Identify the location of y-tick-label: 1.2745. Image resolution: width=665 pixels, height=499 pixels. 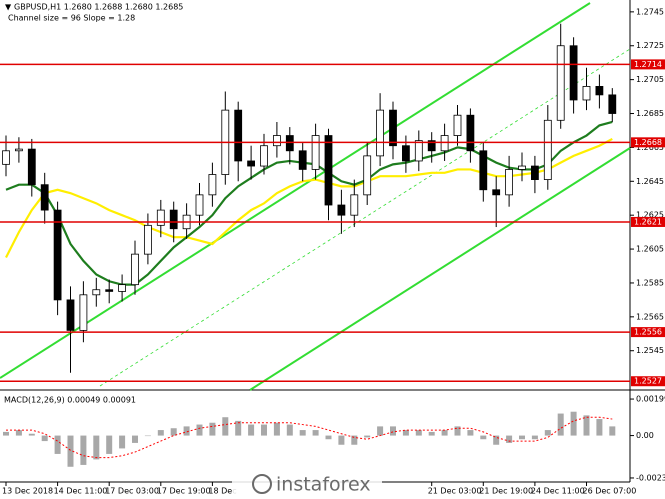
(650, 11).